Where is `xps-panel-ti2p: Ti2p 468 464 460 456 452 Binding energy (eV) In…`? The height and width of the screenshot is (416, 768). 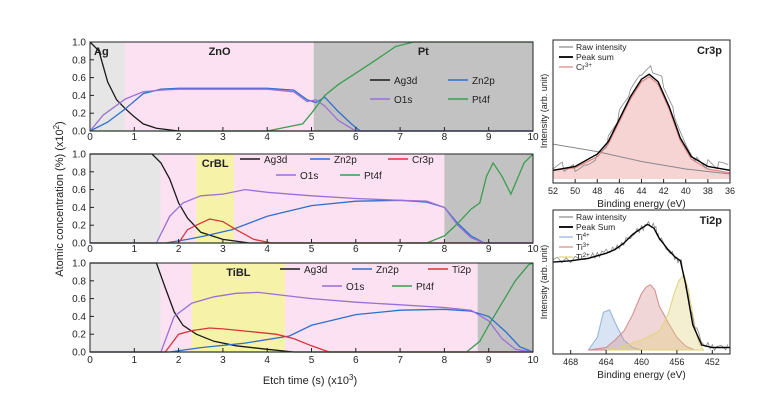
xps-panel-ti2p: Ti2p 468 464 460 456 452 Binding energy (eV) In… is located at coordinates (635, 295).